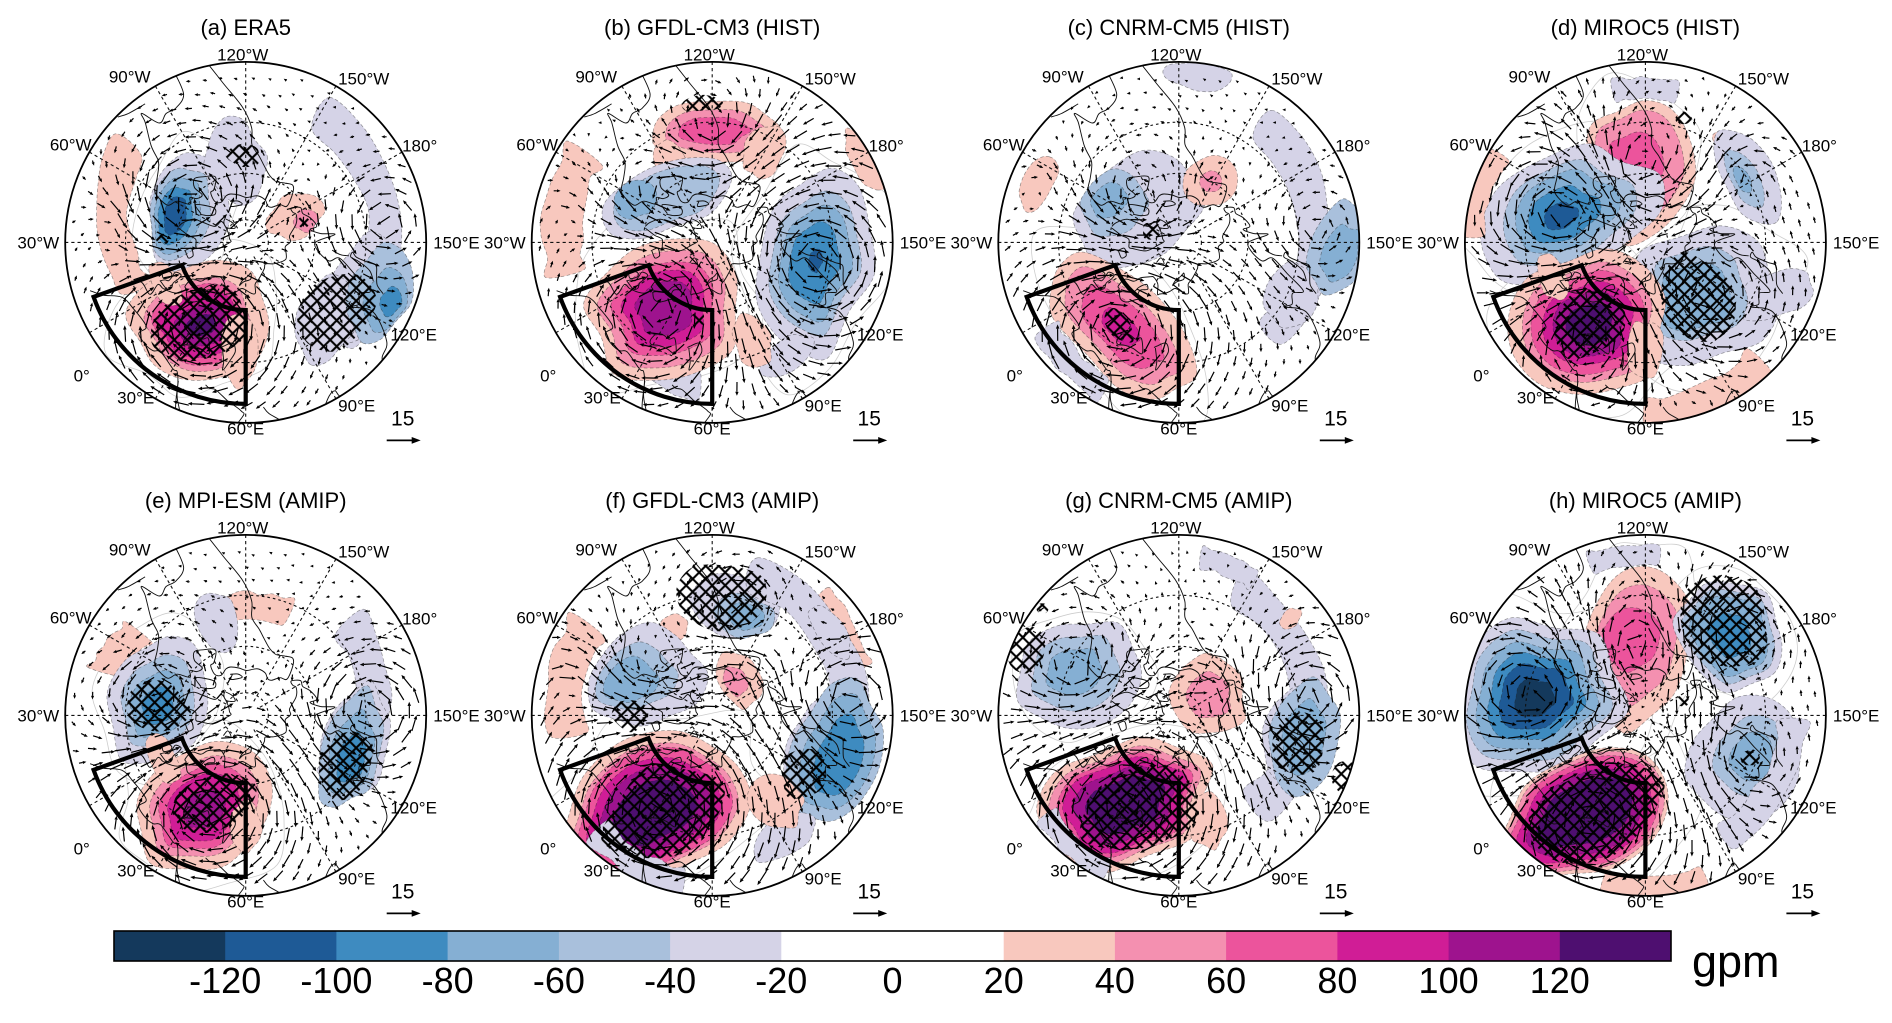  What do you see at coordinates (1736, 961) in the screenshot?
I see `svg-text: gpm` at bounding box center [1736, 961].